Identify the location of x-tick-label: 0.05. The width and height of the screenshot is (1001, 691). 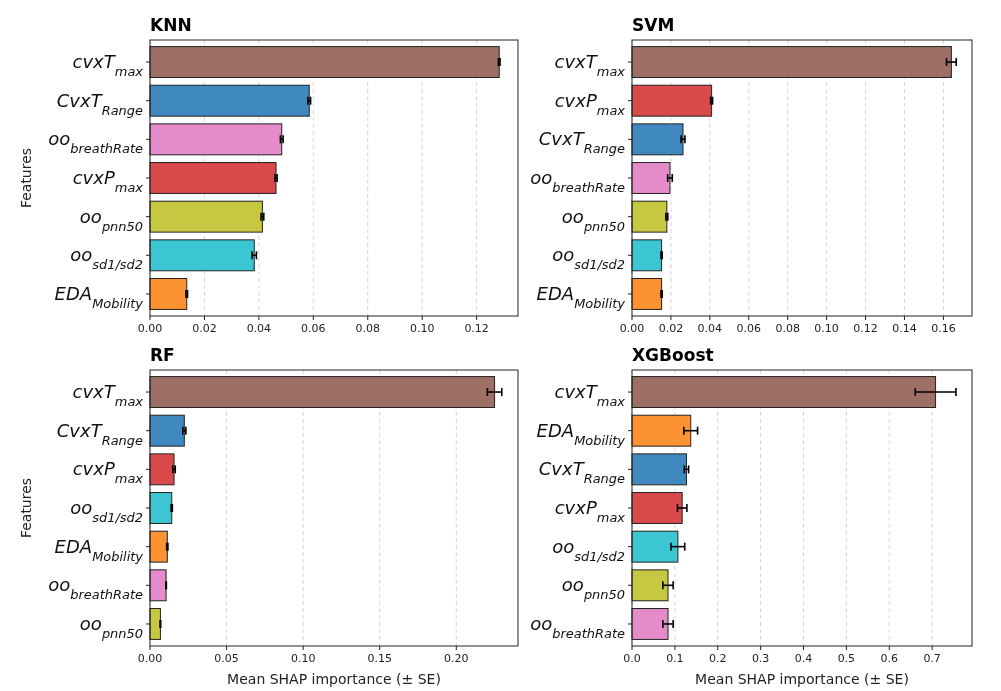
(226, 658).